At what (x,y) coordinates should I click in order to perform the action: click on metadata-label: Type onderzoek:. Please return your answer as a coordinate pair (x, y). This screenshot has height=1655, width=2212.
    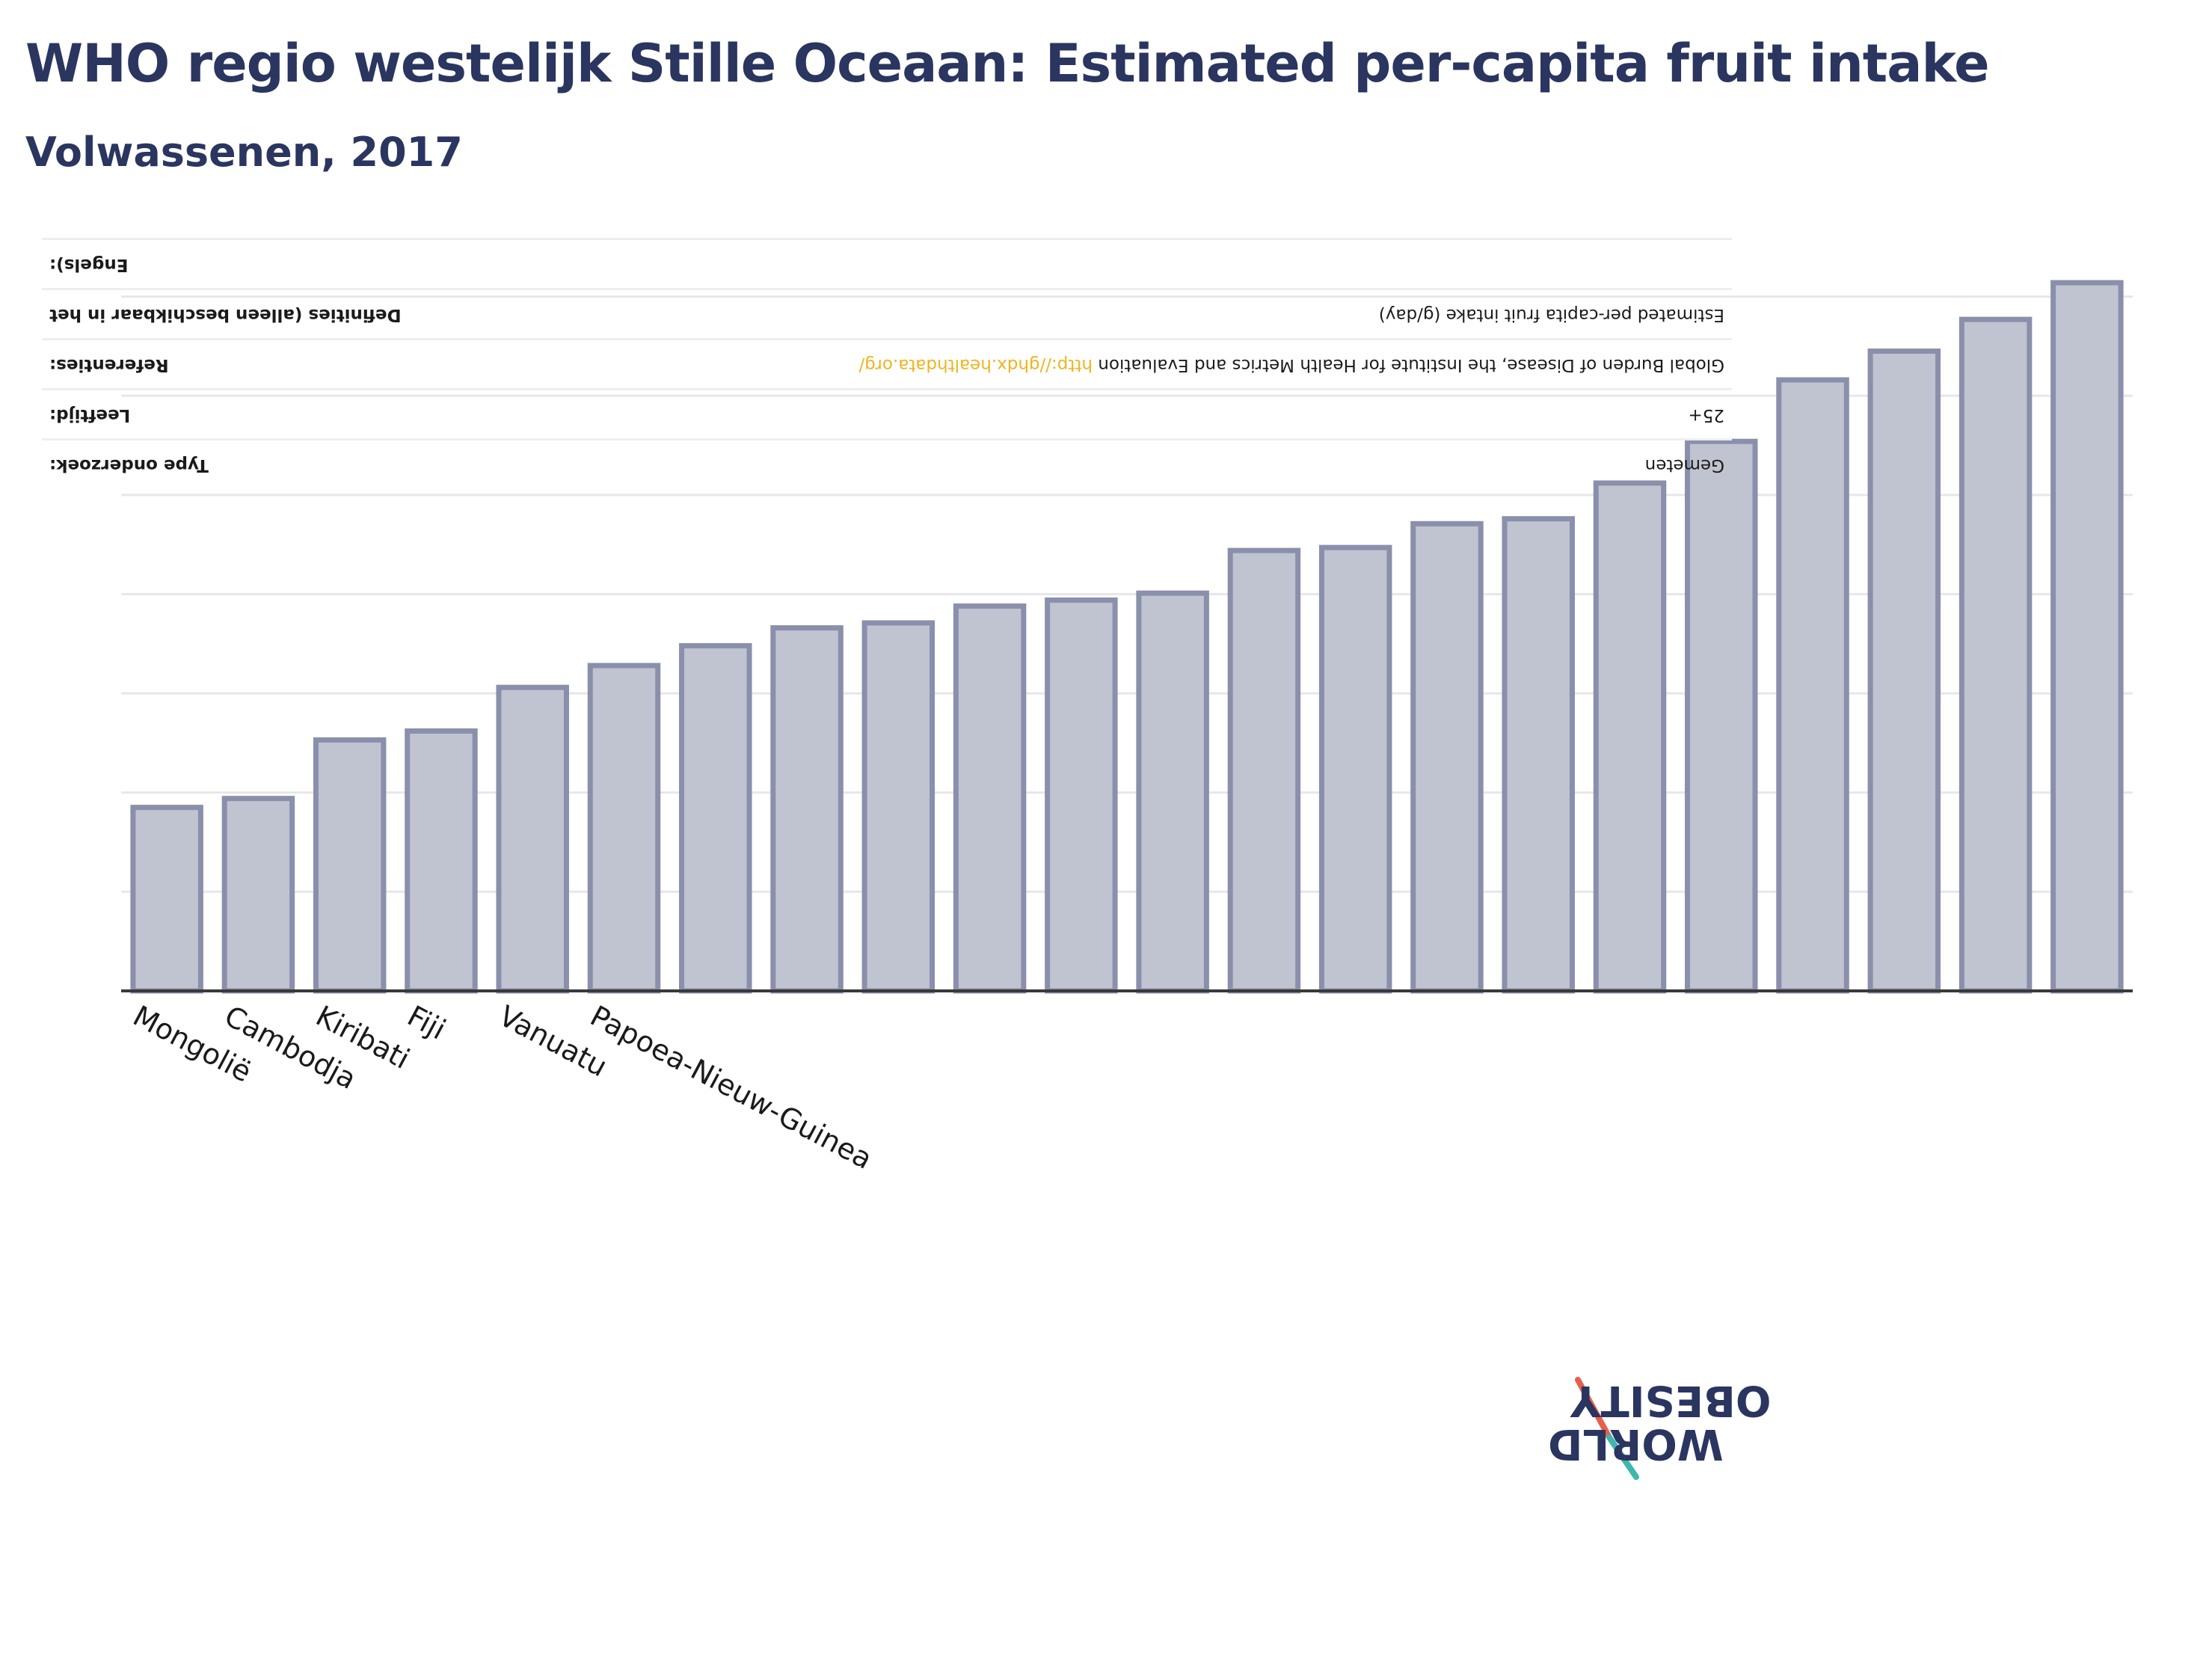
    Looking at the image, I should click on (129, 465).